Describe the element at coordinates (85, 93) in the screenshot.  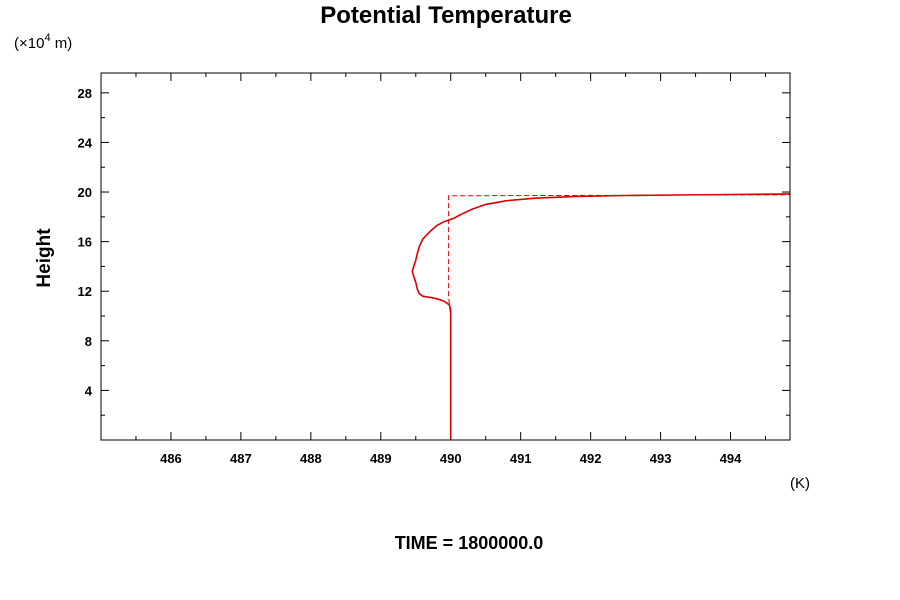
I see `y-tick-label: 28` at that location.